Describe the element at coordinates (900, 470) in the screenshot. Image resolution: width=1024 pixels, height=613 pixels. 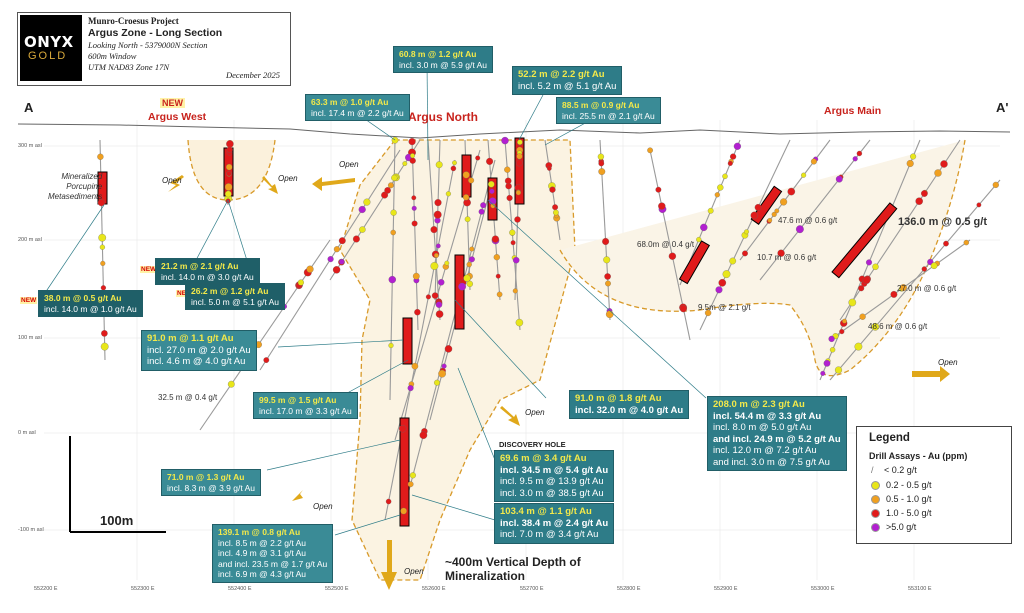
I see `legend-item-label: < 0.2 g/t` at that location.